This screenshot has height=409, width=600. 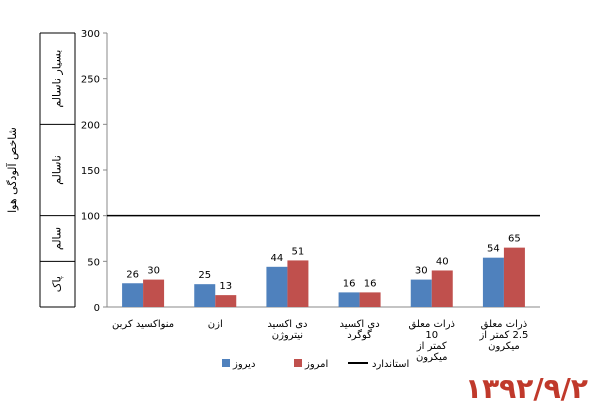 What do you see at coordinates (277, 258) in the screenshot?
I see `bar-value-label: 44` at bounding box center [277, 258].